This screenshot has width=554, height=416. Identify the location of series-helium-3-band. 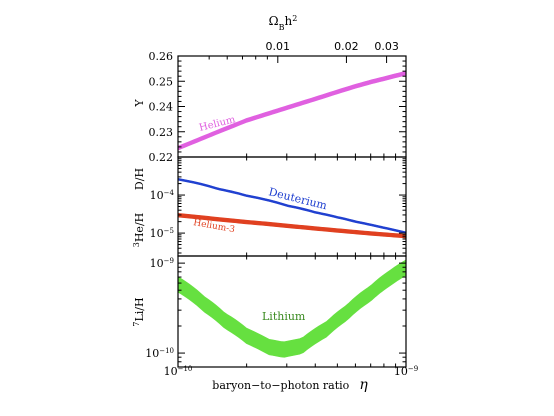
(292, 226).